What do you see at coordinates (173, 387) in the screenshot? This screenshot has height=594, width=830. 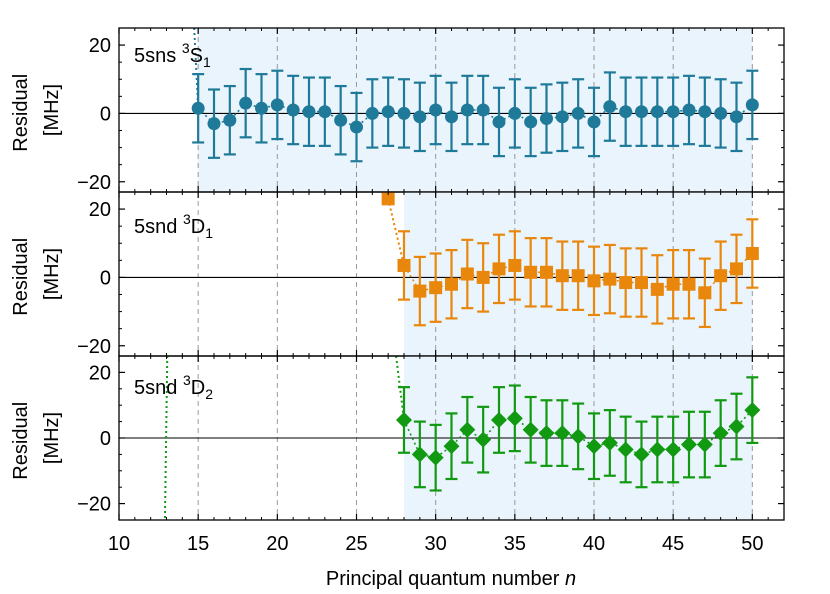 I see `panel-d2-label: 5snd 3D2` at bounding box center [173, 387].